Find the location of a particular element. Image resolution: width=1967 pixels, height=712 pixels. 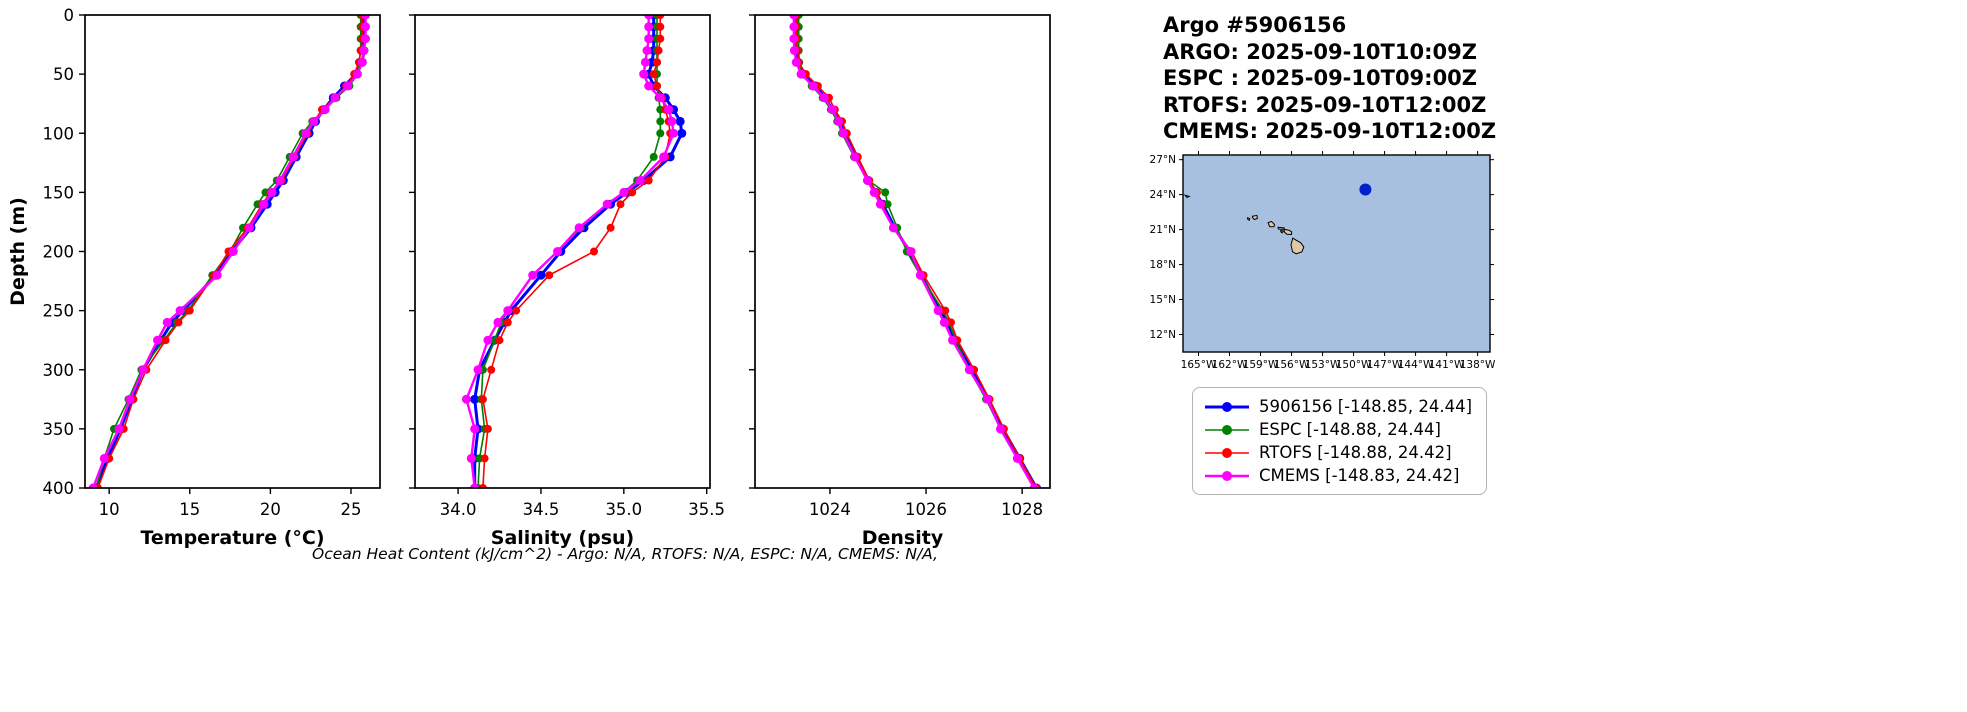

legend-line-marker-argo is located at coordinates (1227, 406).